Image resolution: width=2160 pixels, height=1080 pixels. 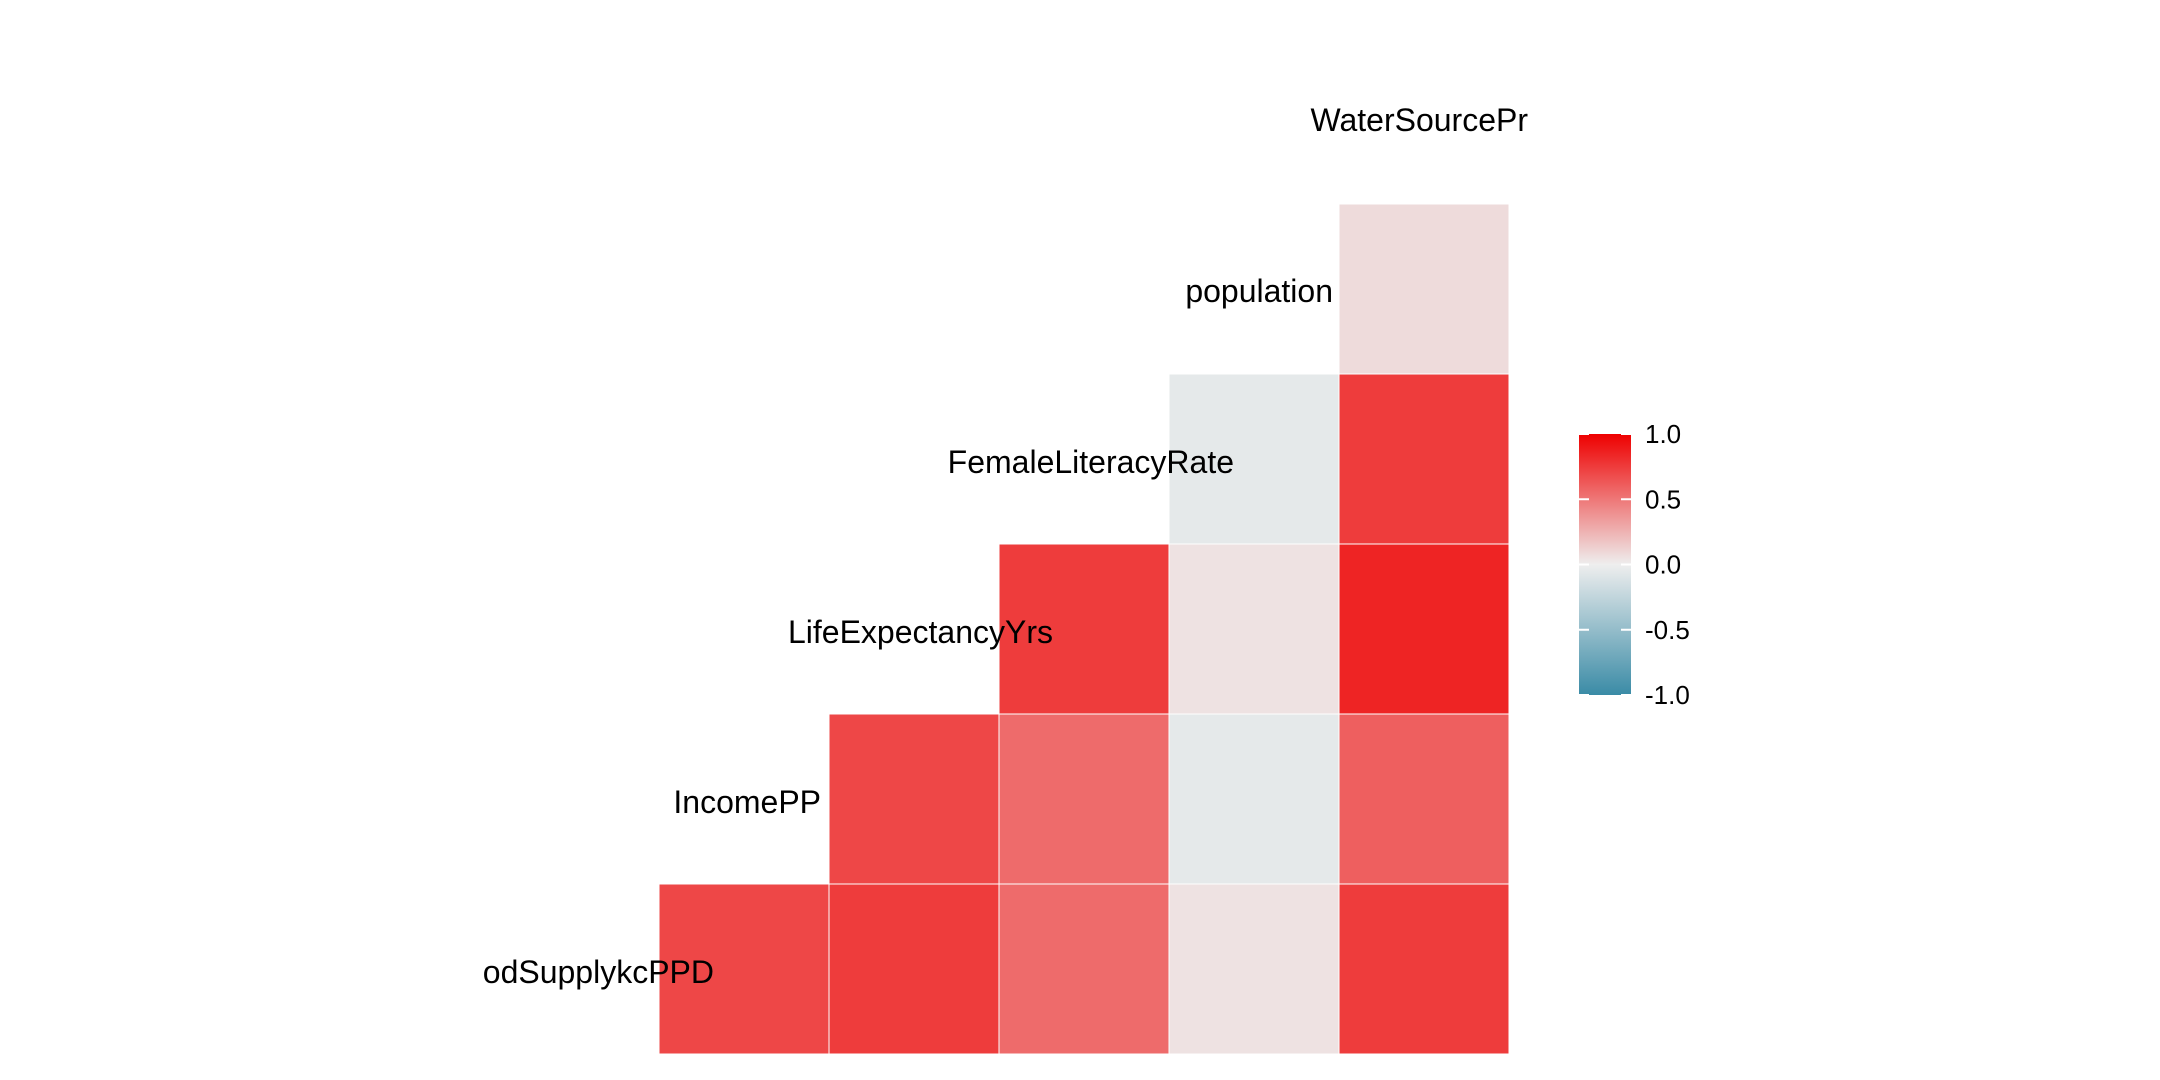 I want to click on heatmap-cell-population-IncomePP, so click(x=1254, y=799).